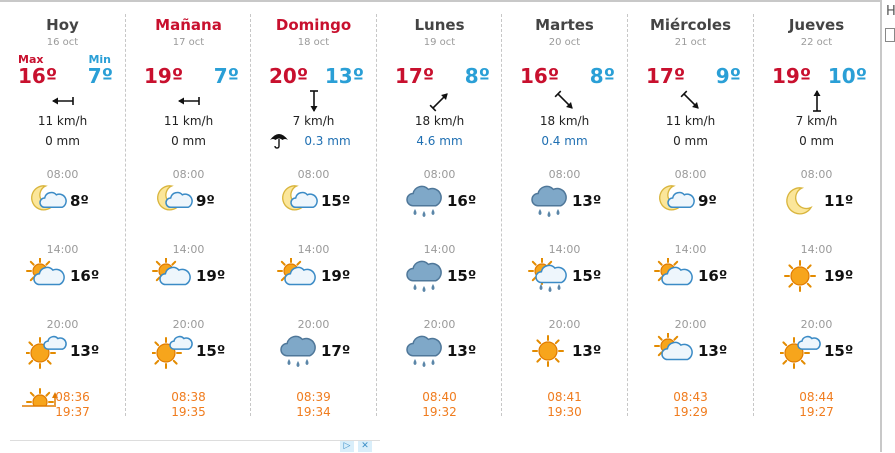  I want to click on frame-top-border, so click(440, 1).